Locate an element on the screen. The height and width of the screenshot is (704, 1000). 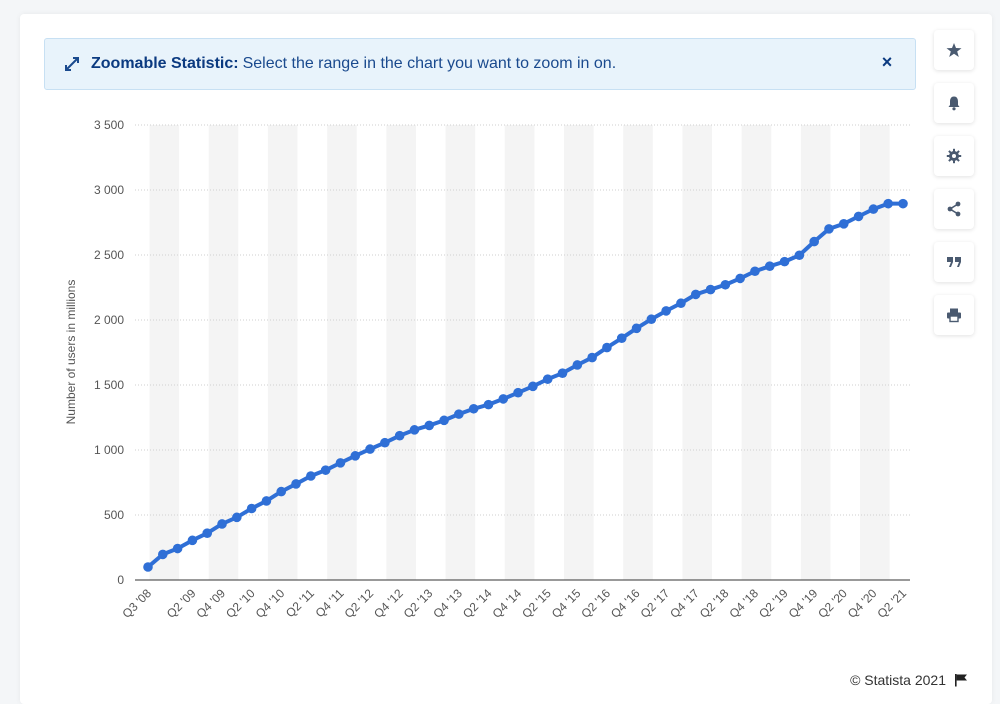
cite-button is located at coordinates (954, 262).